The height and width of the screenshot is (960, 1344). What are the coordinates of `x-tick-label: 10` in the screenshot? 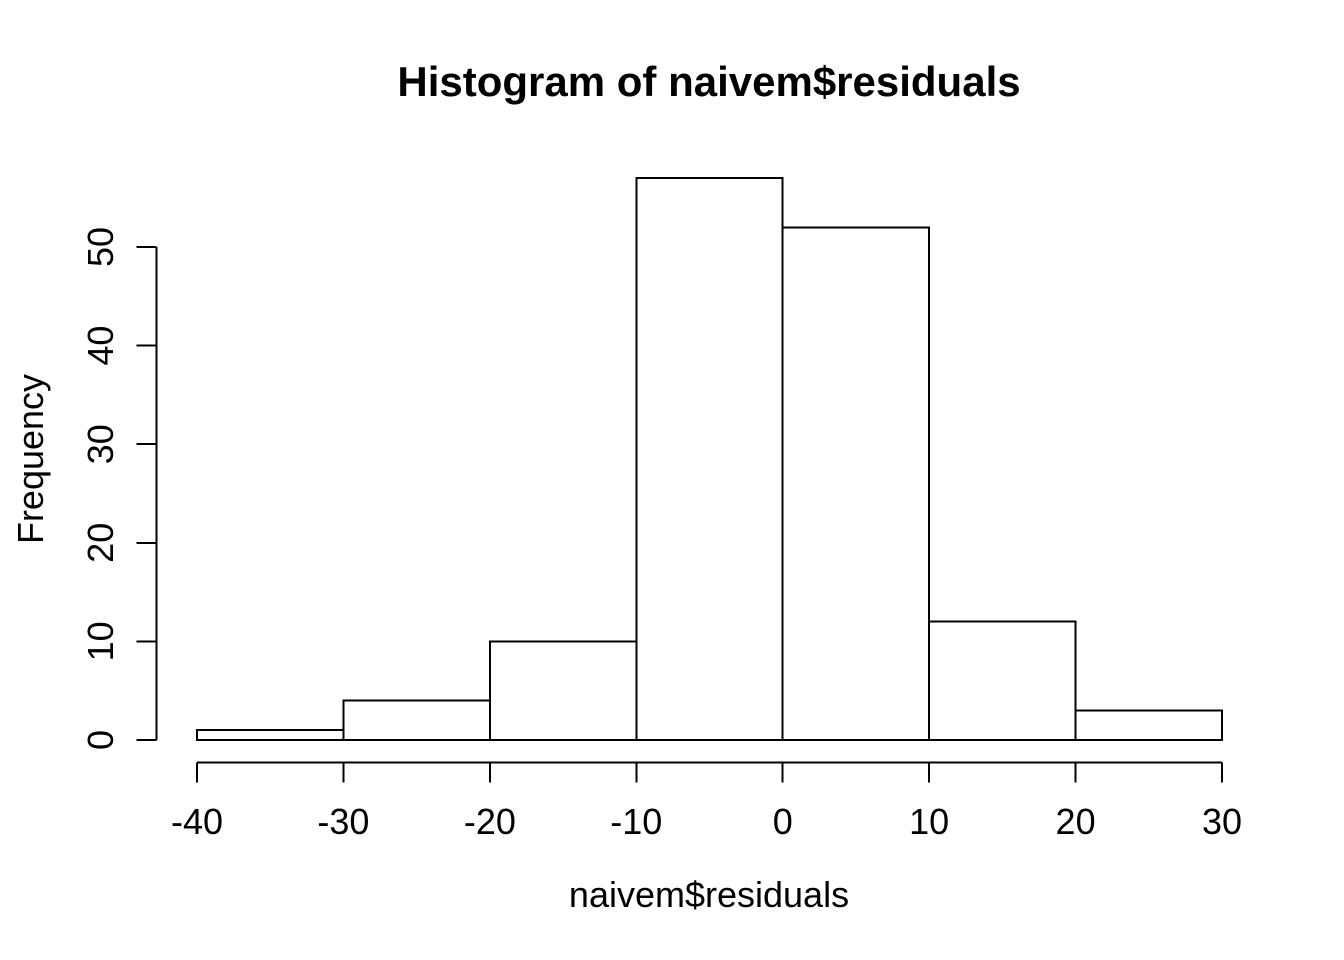 It's located at (929, 821).